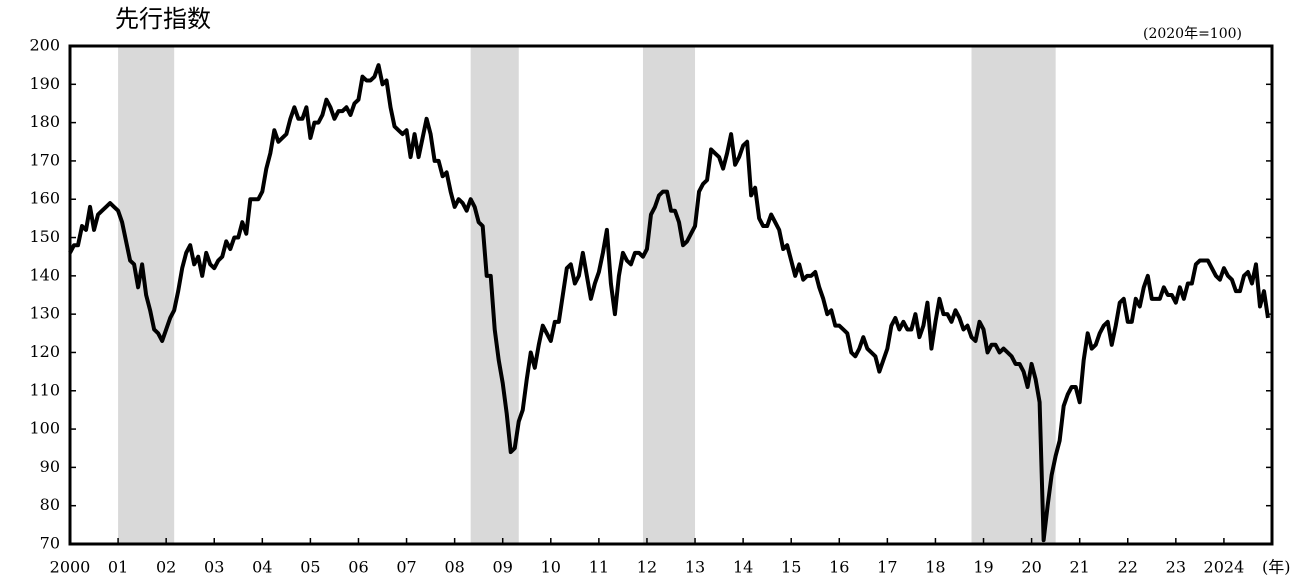 The image size is (1315, 586). Describe the element at coordinates (695, 567) in the screenshot. I see `x-tick-label: 13` at that location.